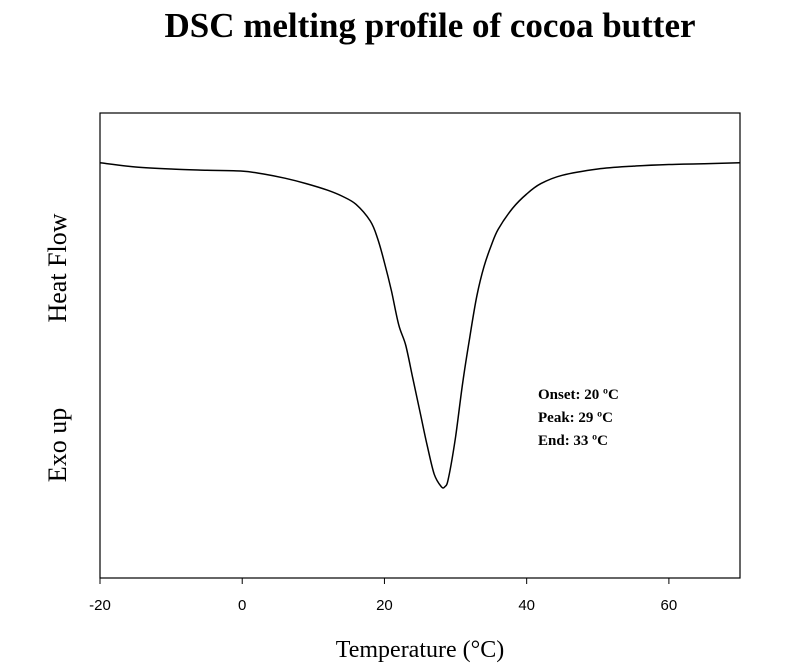 The width and height of the screenshot is (788, 669). I want to click on x-tick-label: -20, so click(100, 605).